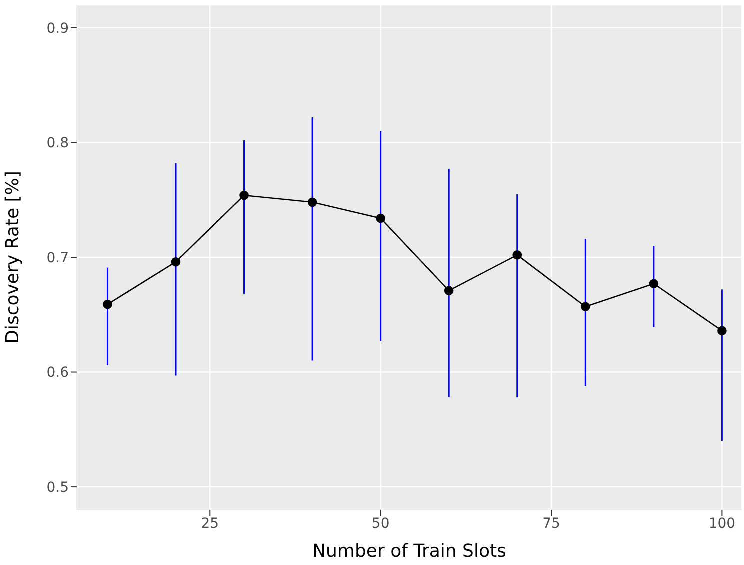 This screenshot has height=565, width=744. Describe the element at coordinates (58, 373) in the screenshot. I see `y-tick-label: 0.6` at that location.